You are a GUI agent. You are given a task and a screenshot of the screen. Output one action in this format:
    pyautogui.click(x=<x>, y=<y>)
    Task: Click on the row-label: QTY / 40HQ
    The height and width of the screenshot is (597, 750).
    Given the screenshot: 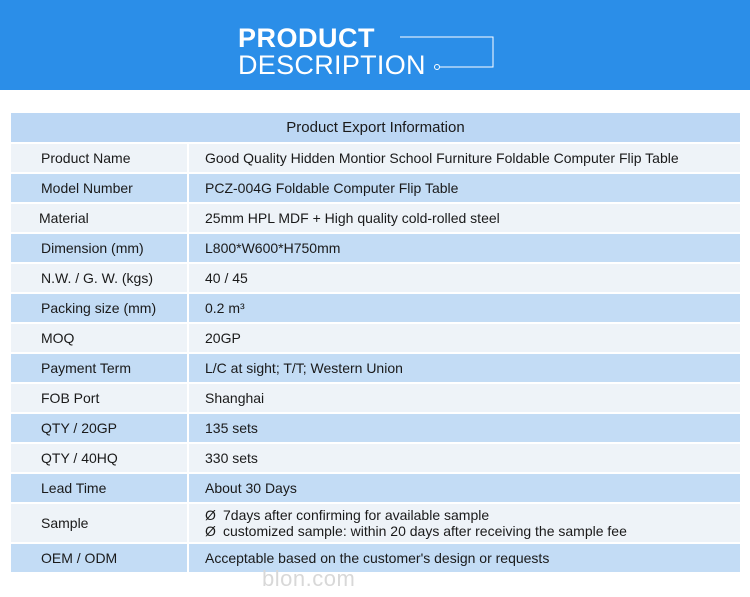 What is the action you would take?
    pyautogui.click(x=100, y=458)
    